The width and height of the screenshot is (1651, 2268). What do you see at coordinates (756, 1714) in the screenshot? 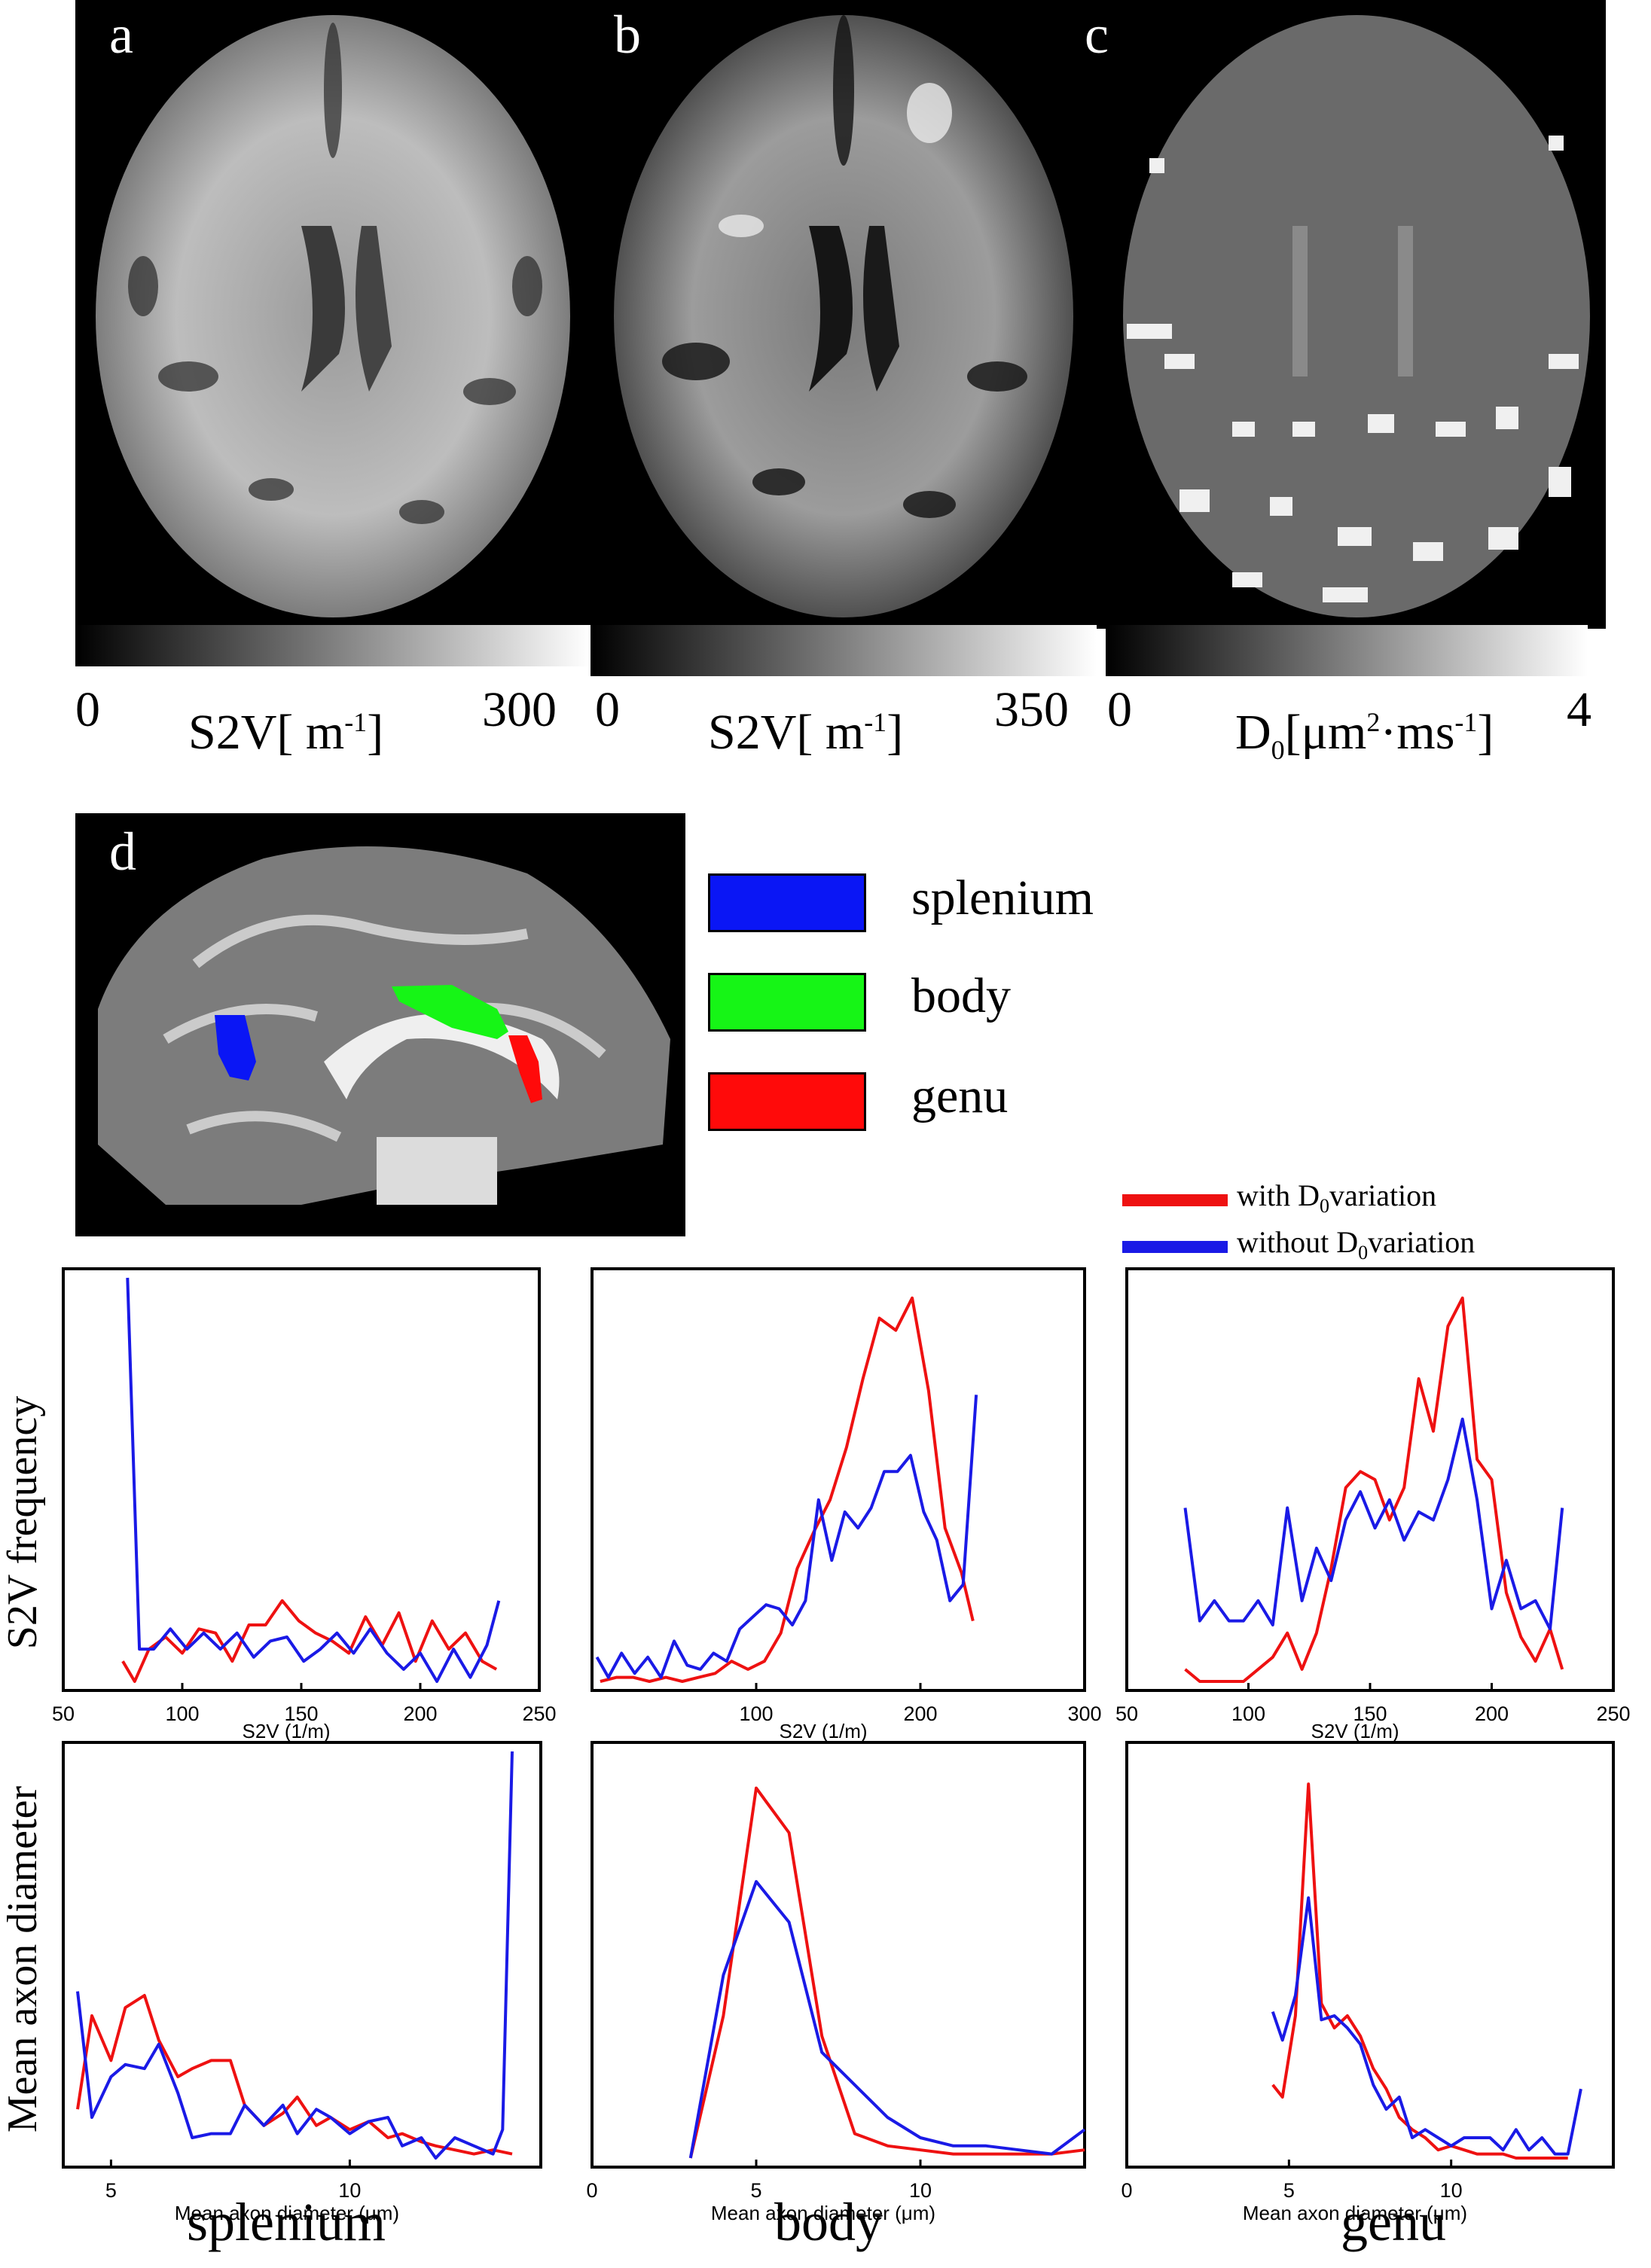
I see `chart-1-xtick-label-0: 100` at bounding box center [756, 1714].